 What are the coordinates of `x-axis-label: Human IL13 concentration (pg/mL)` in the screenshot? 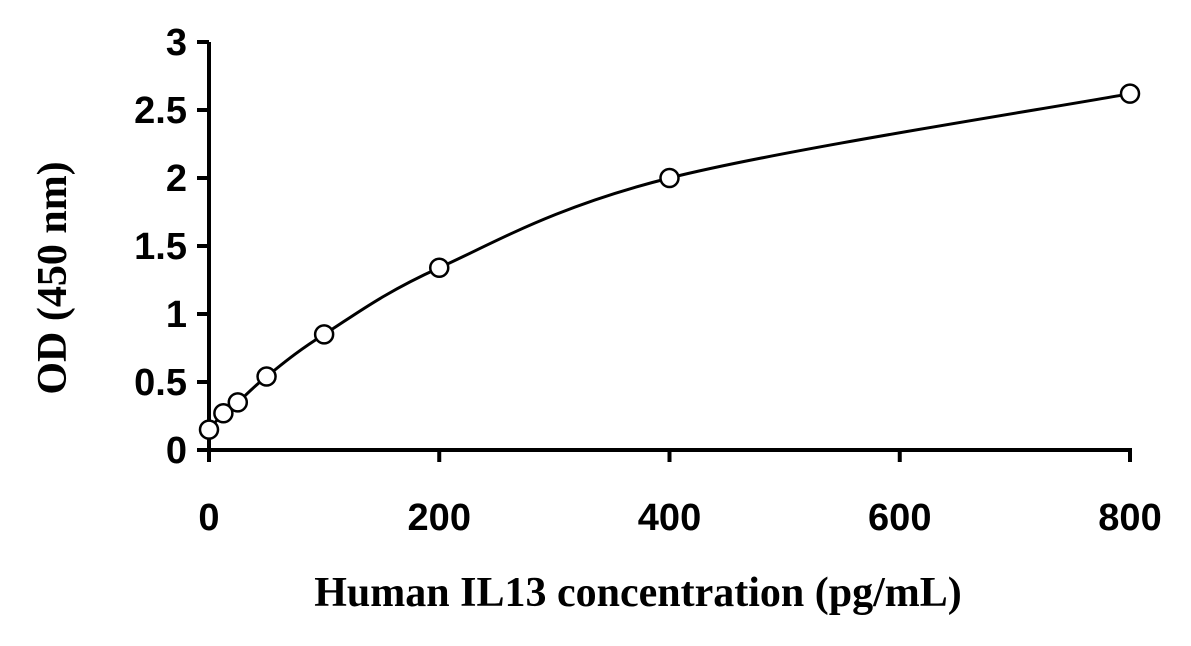 It's located at (638, 593).